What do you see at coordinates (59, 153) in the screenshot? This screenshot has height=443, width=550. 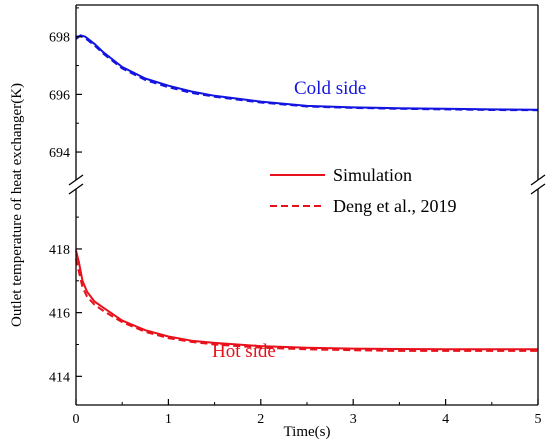 I see `y-tick-label: 694` at bounding box center [59, 153].